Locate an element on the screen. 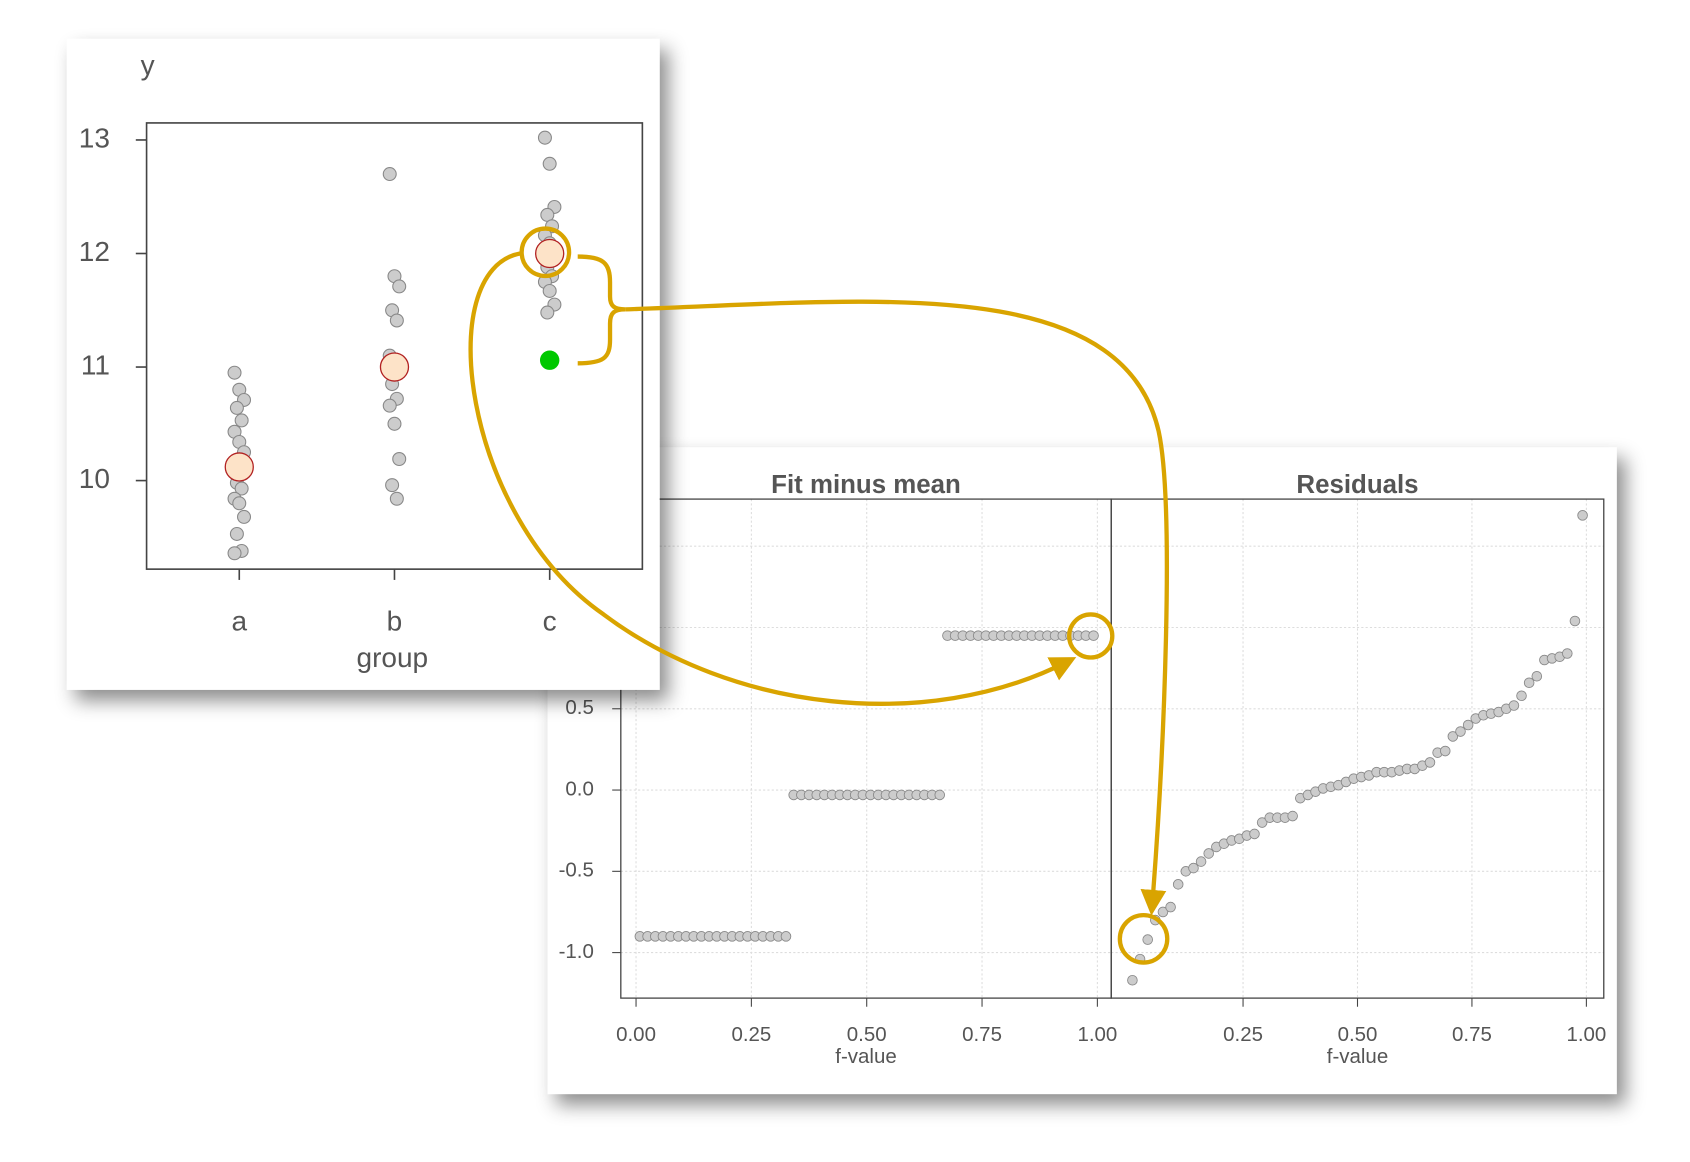  y-tick-label: -0.5 is located at coordinates (576, 870).